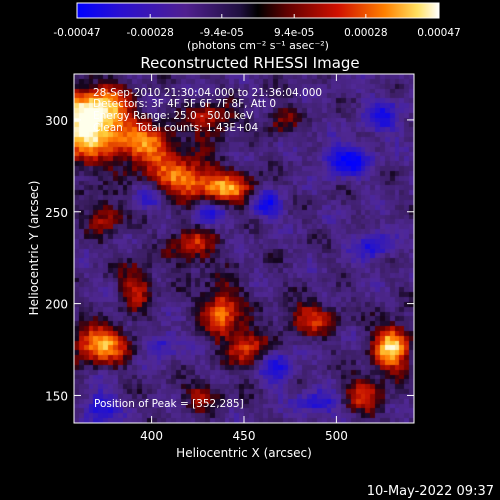 The image size is (500, 500). I want to click on peak-position-label: Position of Peak = [352,285], so click(169, 404).